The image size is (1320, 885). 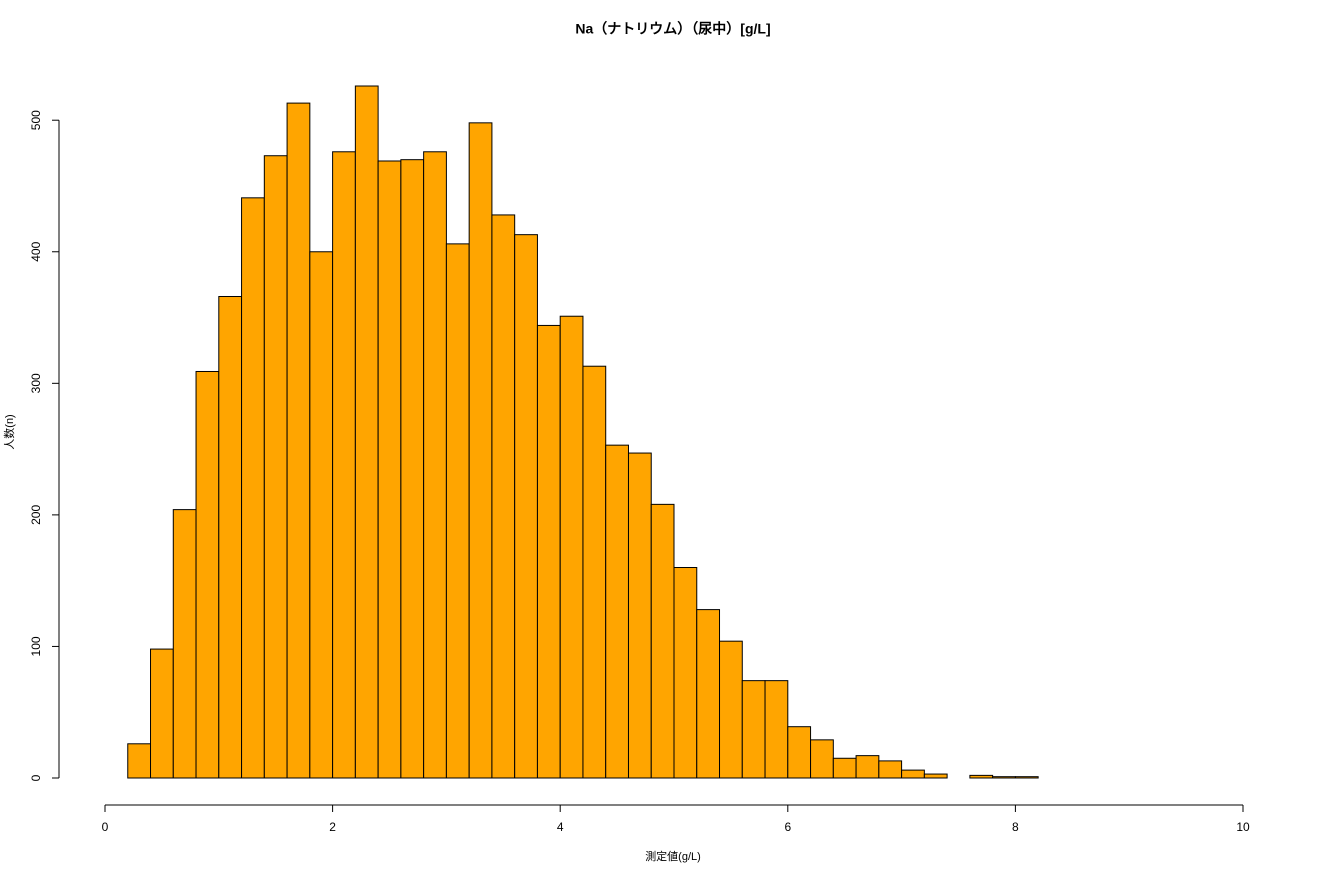 I want to click on x-tick-label: 4, so click(x=560, y=827).